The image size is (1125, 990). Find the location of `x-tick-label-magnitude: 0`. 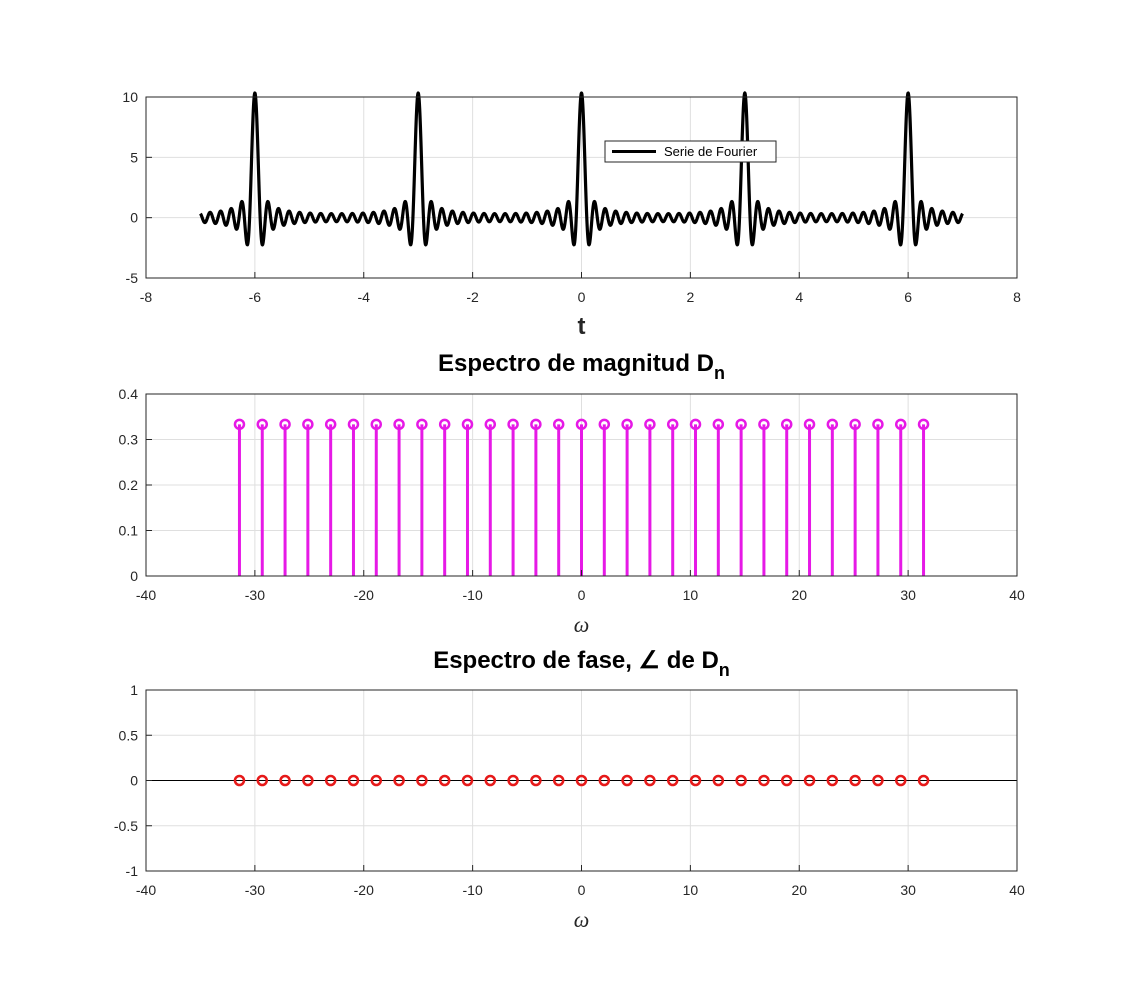

x-tick-label-magnitude: 0 is located at coordinates (582, 595).